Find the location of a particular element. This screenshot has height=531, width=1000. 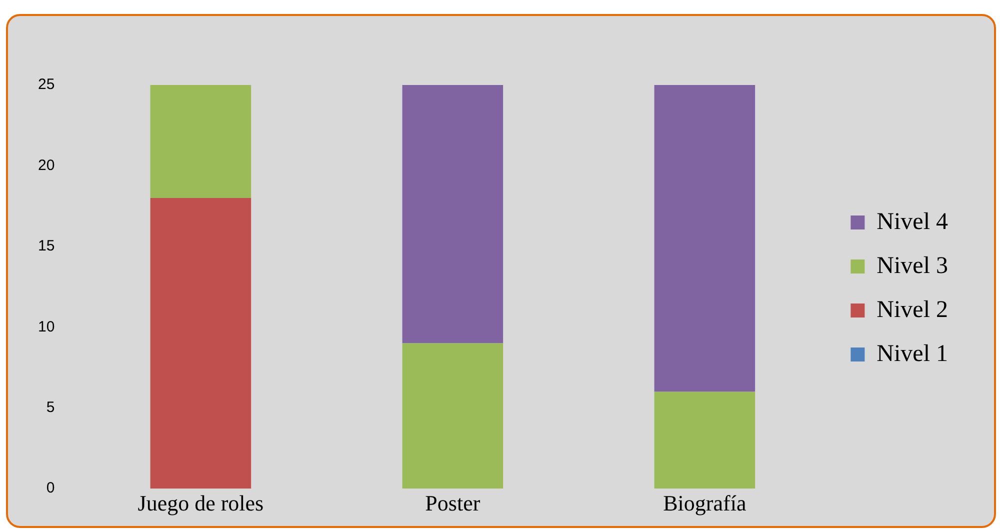

x-tick-label: Poster is located at coordinates (453, 503).